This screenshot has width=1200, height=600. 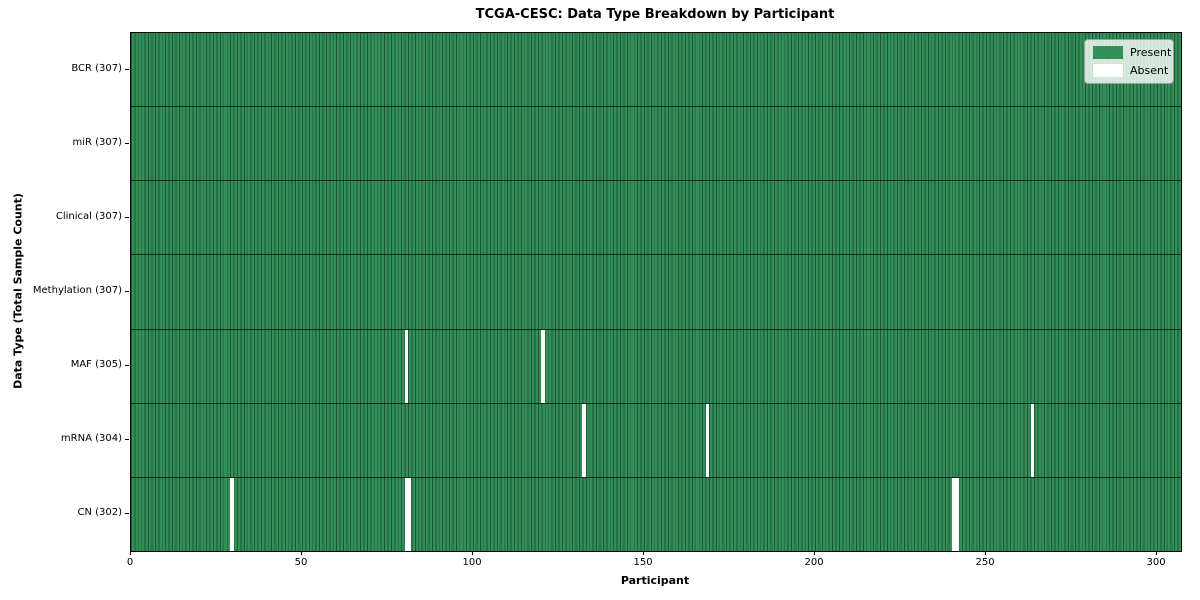 I want to click on legend-absent-label: Absent, so click(x=1149, y=70).